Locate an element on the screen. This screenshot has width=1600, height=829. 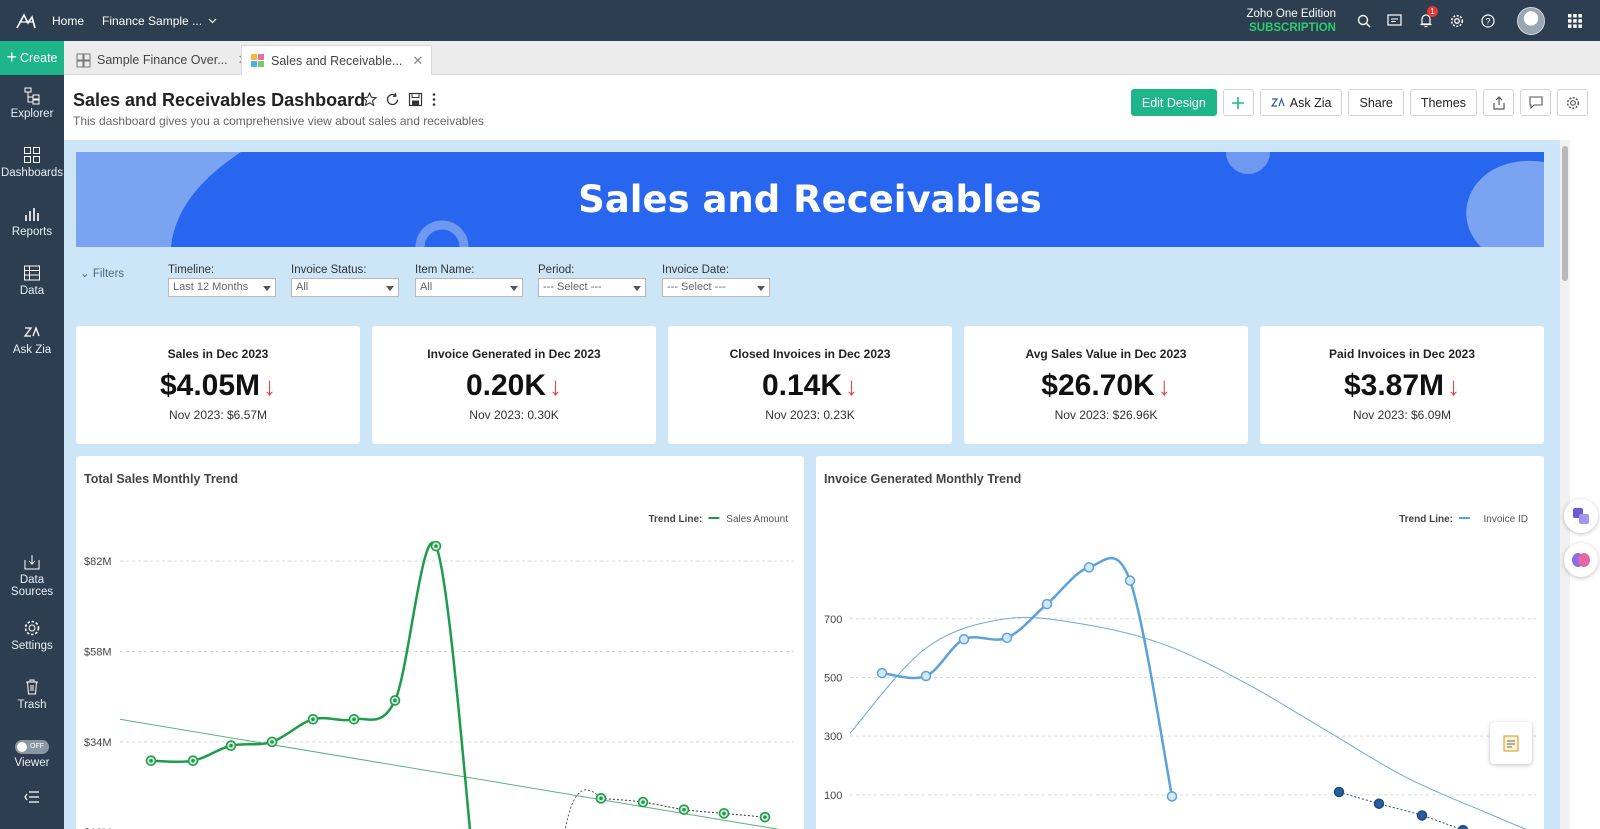
edition-info: Zoho One Edition SUBSCRIPTION is located at coordinates (1291, 21).